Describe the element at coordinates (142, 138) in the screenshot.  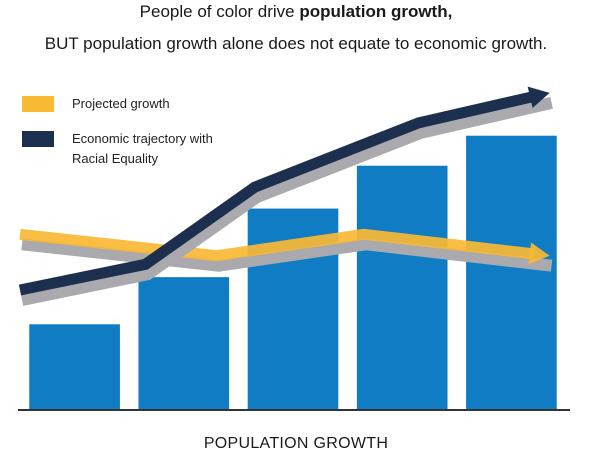
I see `legend-label-economic-line1: Economic trajectory with` at that location.